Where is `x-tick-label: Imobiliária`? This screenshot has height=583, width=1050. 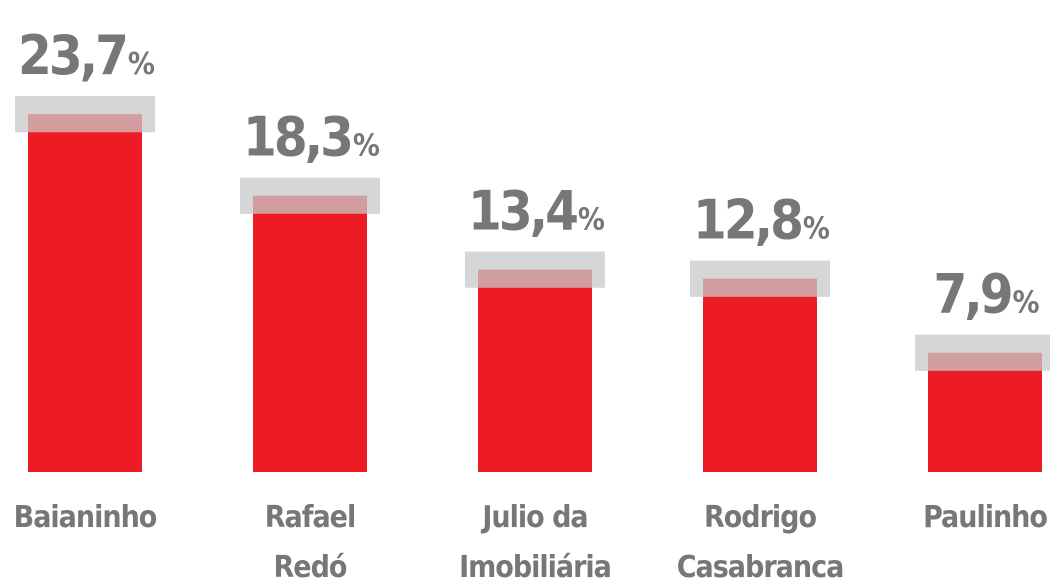
x-tick-label: Imobiliária is located at coordinates (535, 566).